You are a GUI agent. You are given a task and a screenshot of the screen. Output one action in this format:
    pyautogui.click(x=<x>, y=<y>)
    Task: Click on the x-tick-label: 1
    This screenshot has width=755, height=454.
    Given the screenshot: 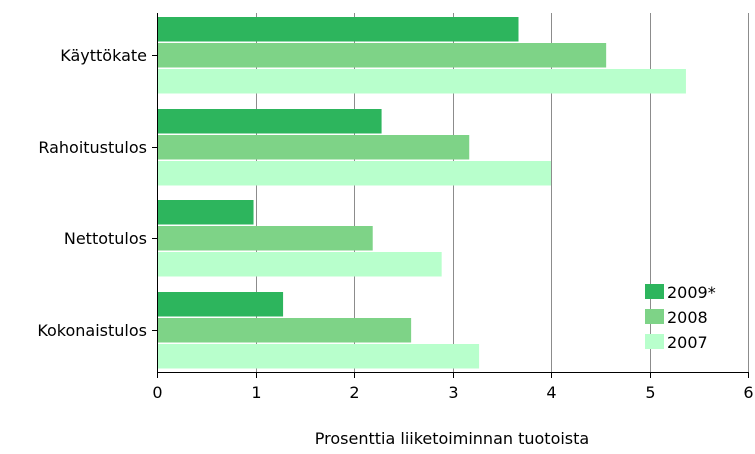 What is the action you would take?
    pyautogui.click(x=256, y=392)
    